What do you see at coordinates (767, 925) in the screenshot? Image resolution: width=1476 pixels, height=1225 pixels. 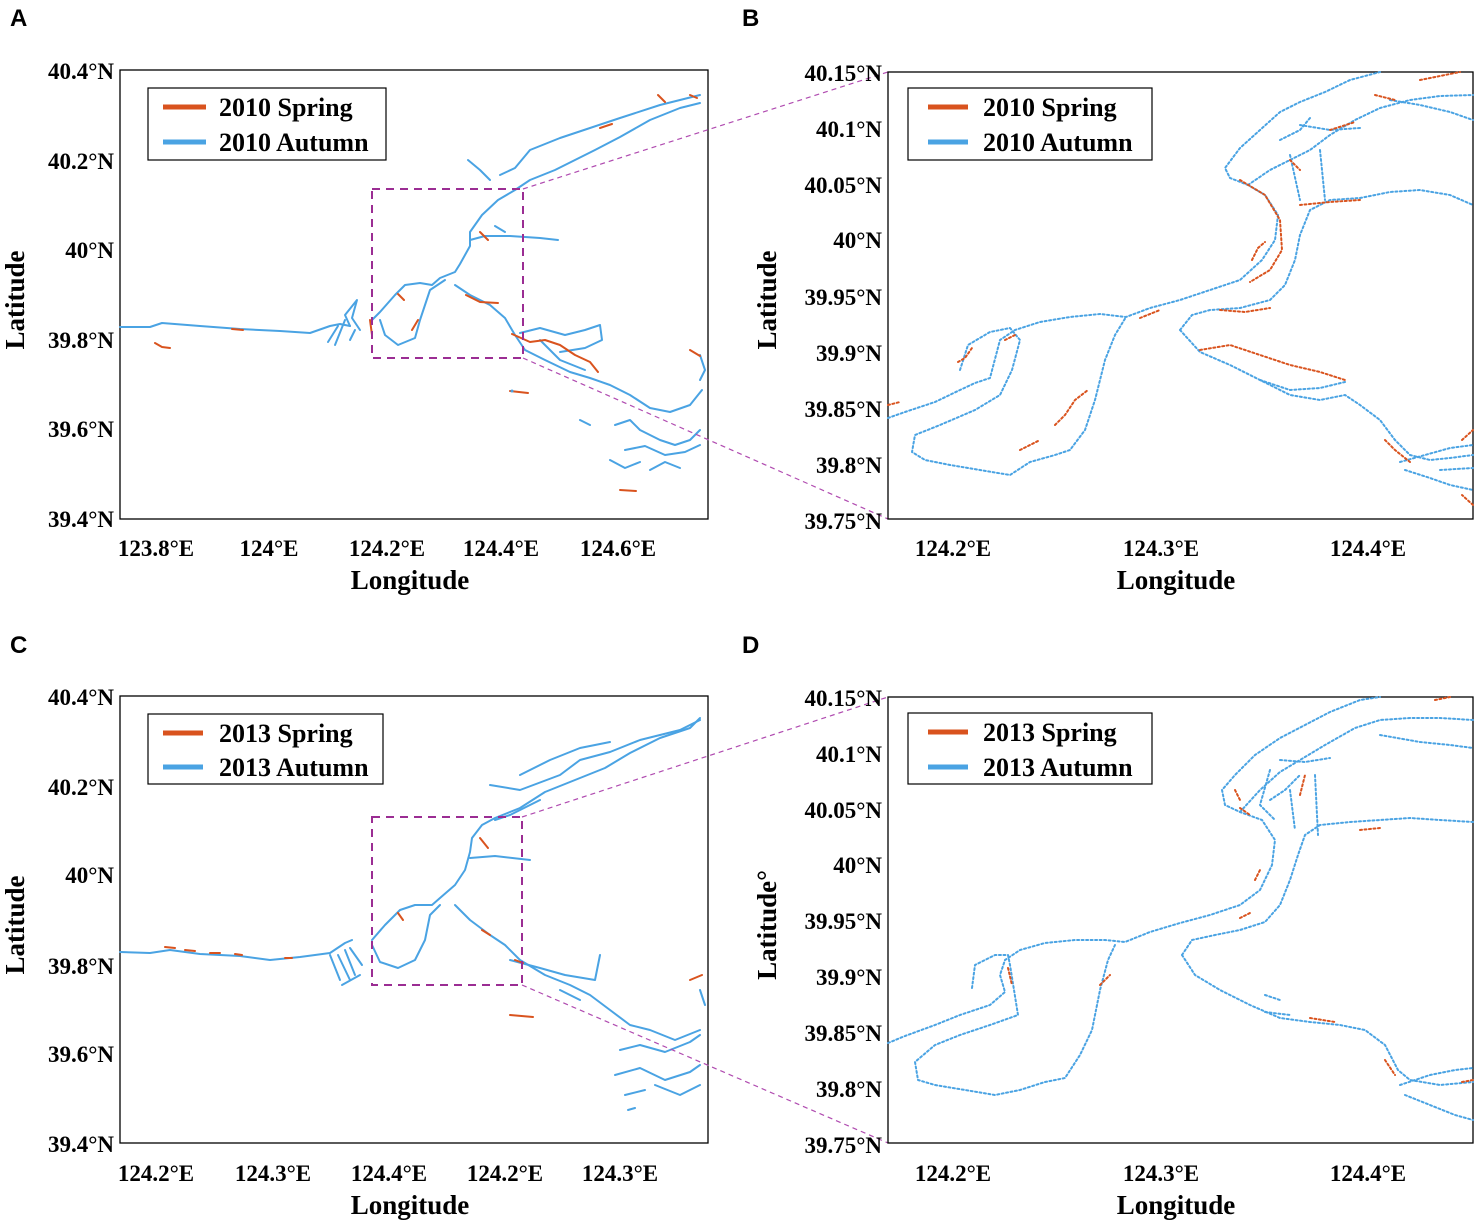 I see `y-axis-title: Latitude°` at bounding box center [767, 925].